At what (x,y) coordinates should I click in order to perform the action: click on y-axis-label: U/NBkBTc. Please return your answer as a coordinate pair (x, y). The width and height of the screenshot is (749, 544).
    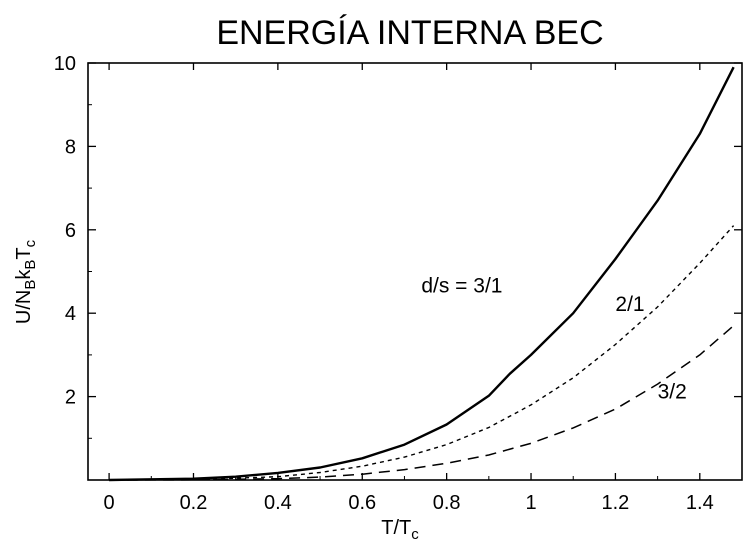
    Looking at the image, I should click on (26, 281).